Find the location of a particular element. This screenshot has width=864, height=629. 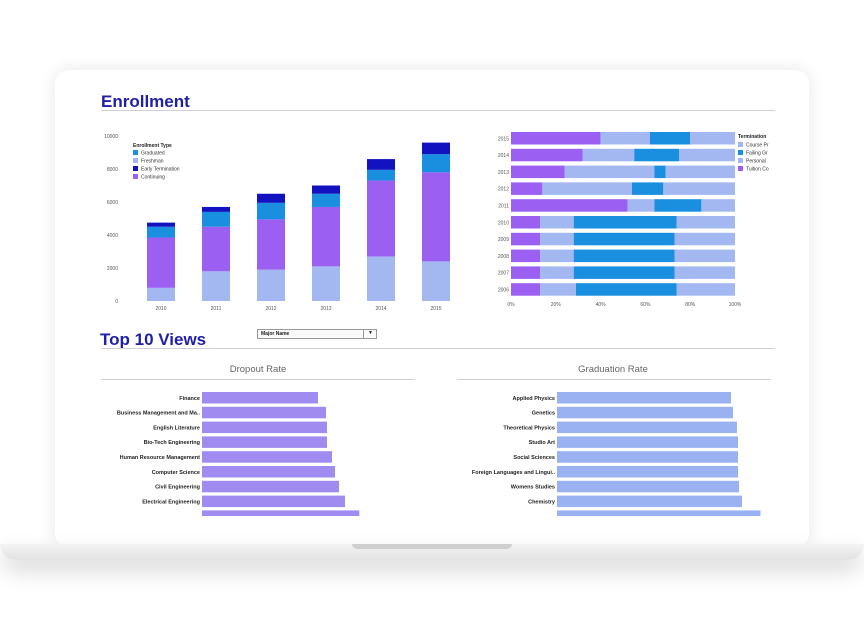

legend-label: Freshman is located at coordinates (152, 162).